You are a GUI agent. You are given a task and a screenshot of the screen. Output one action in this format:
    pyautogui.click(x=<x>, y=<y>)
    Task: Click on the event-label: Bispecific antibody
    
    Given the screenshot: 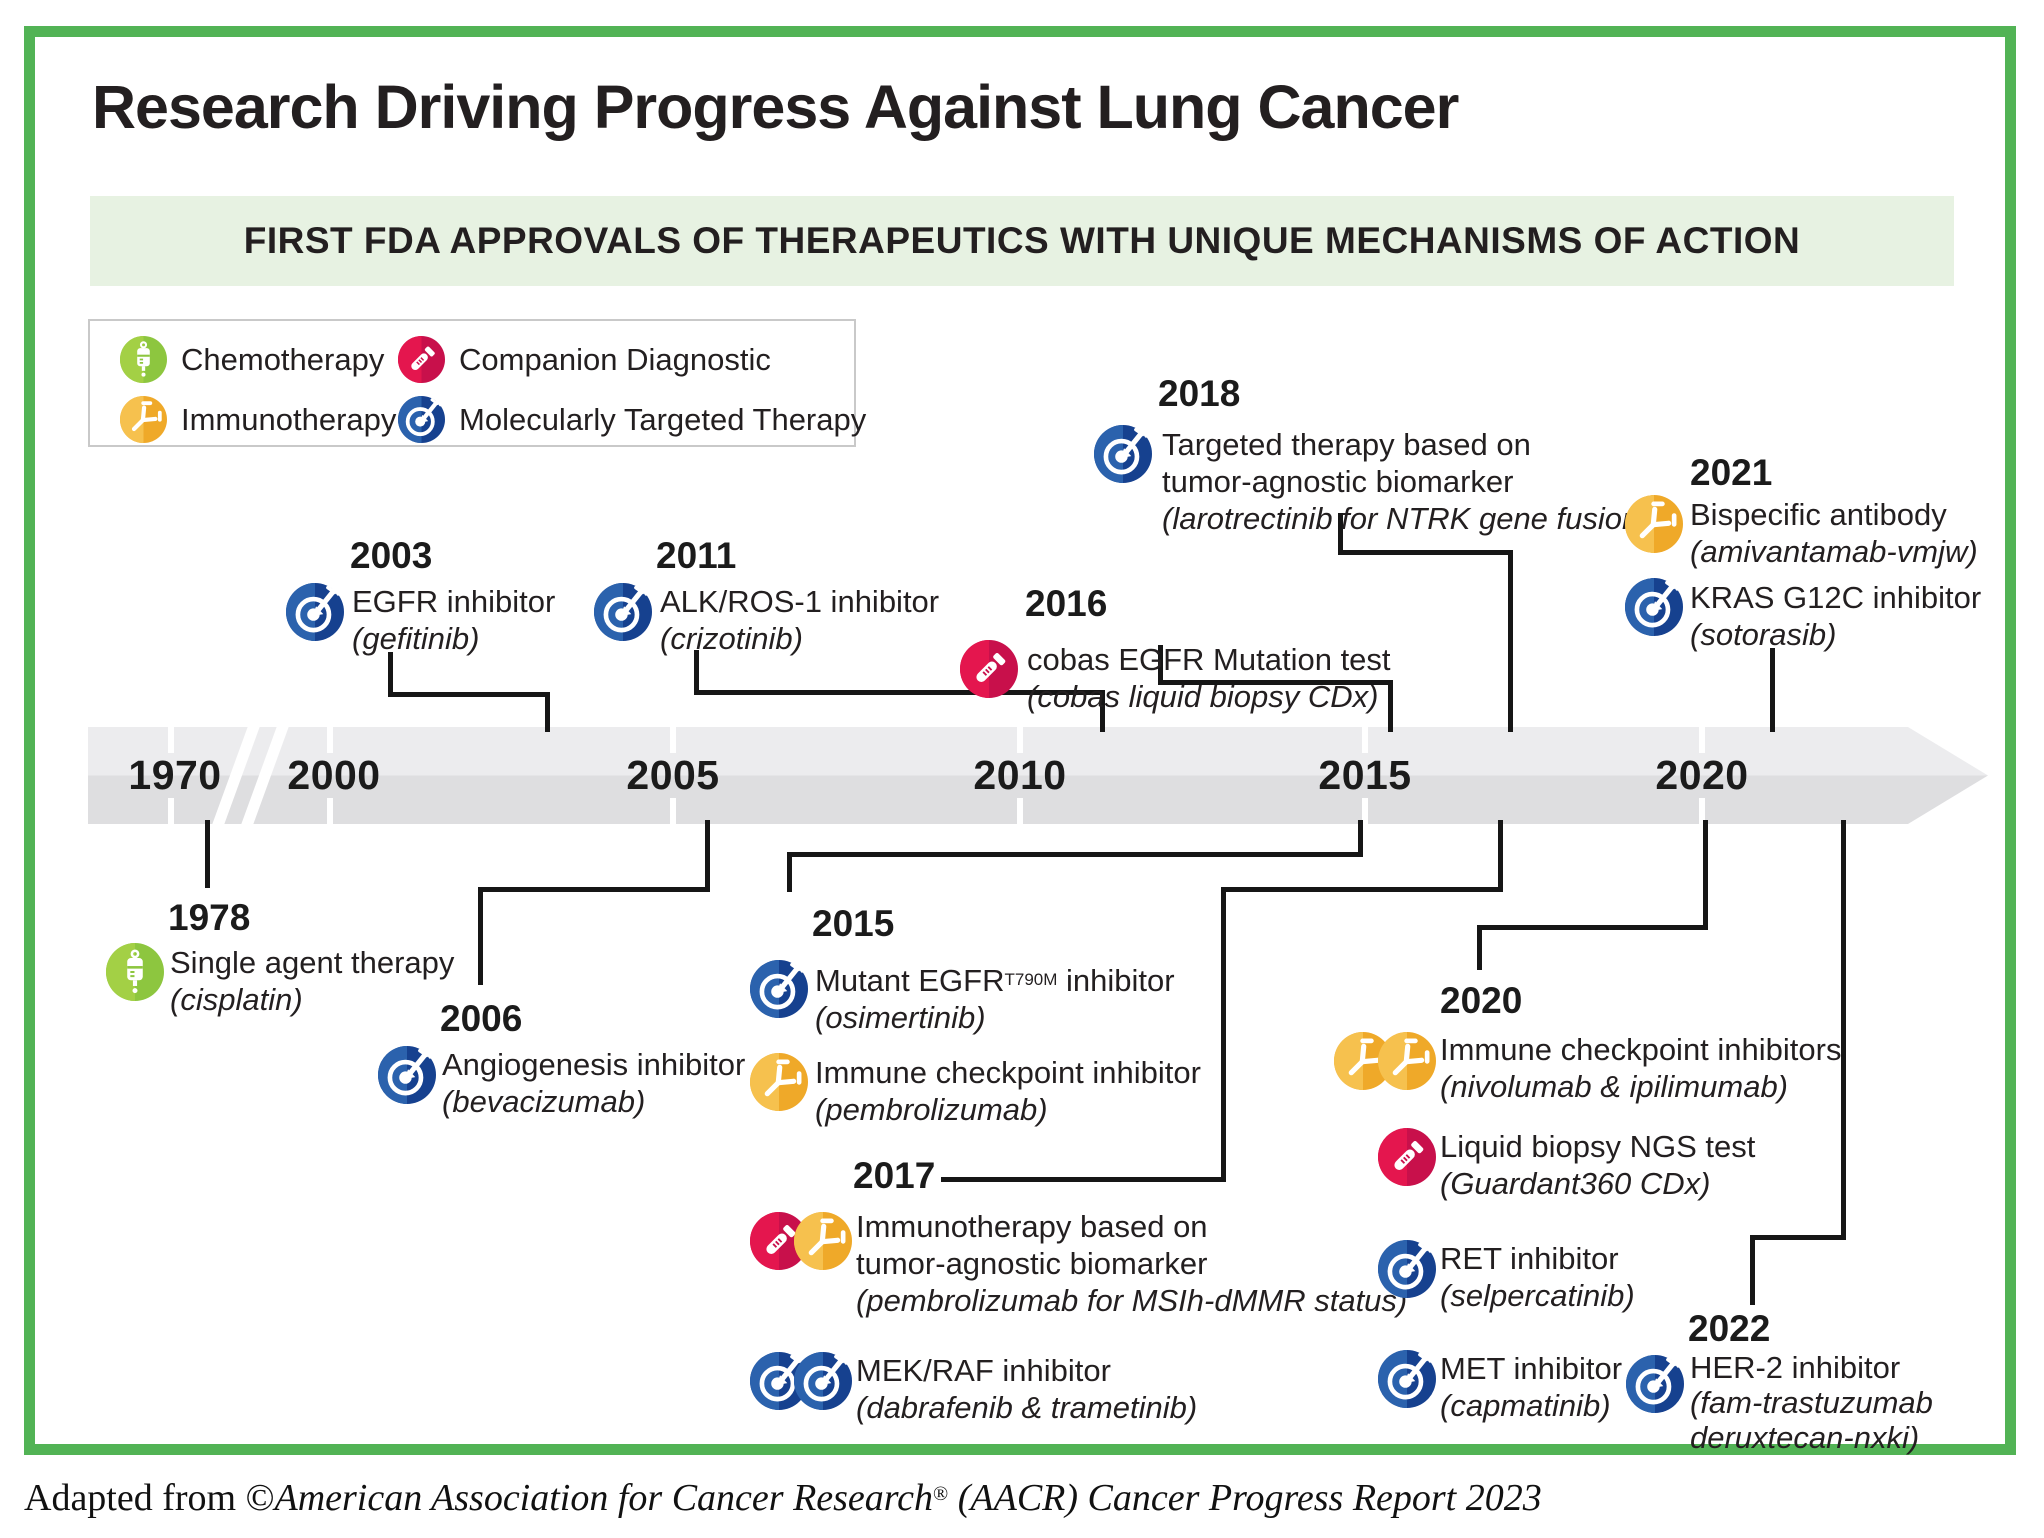 What is the action you would take?
    pyautogui.click(x=1818, y=514)
    